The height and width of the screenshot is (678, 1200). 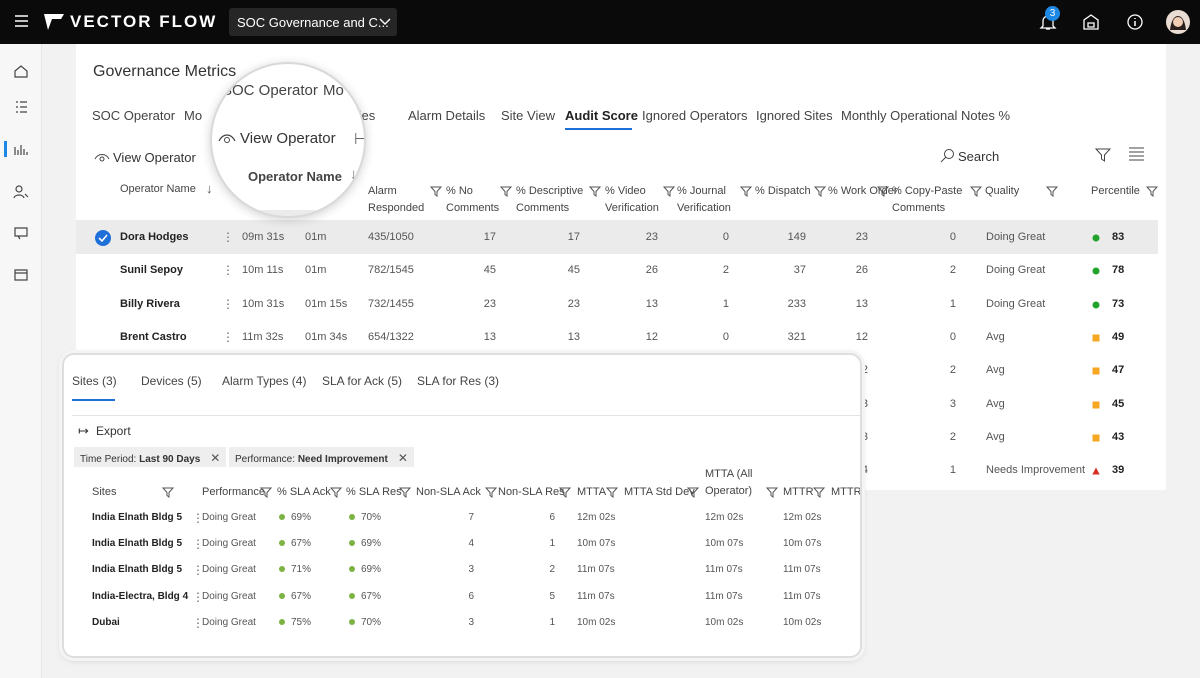 I want to click on cell: 37, so click(x=800, y=270).